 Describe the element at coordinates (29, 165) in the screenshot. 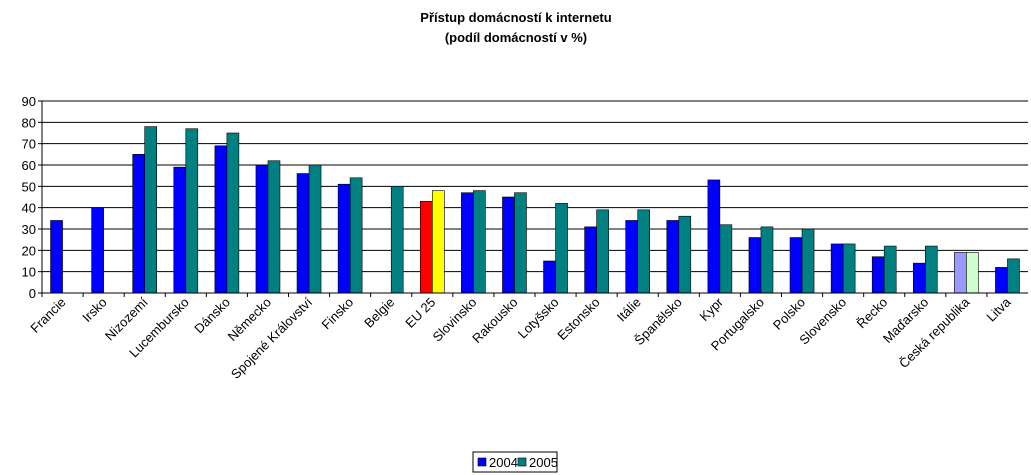

I see `y-tick-label: 60` at that location.